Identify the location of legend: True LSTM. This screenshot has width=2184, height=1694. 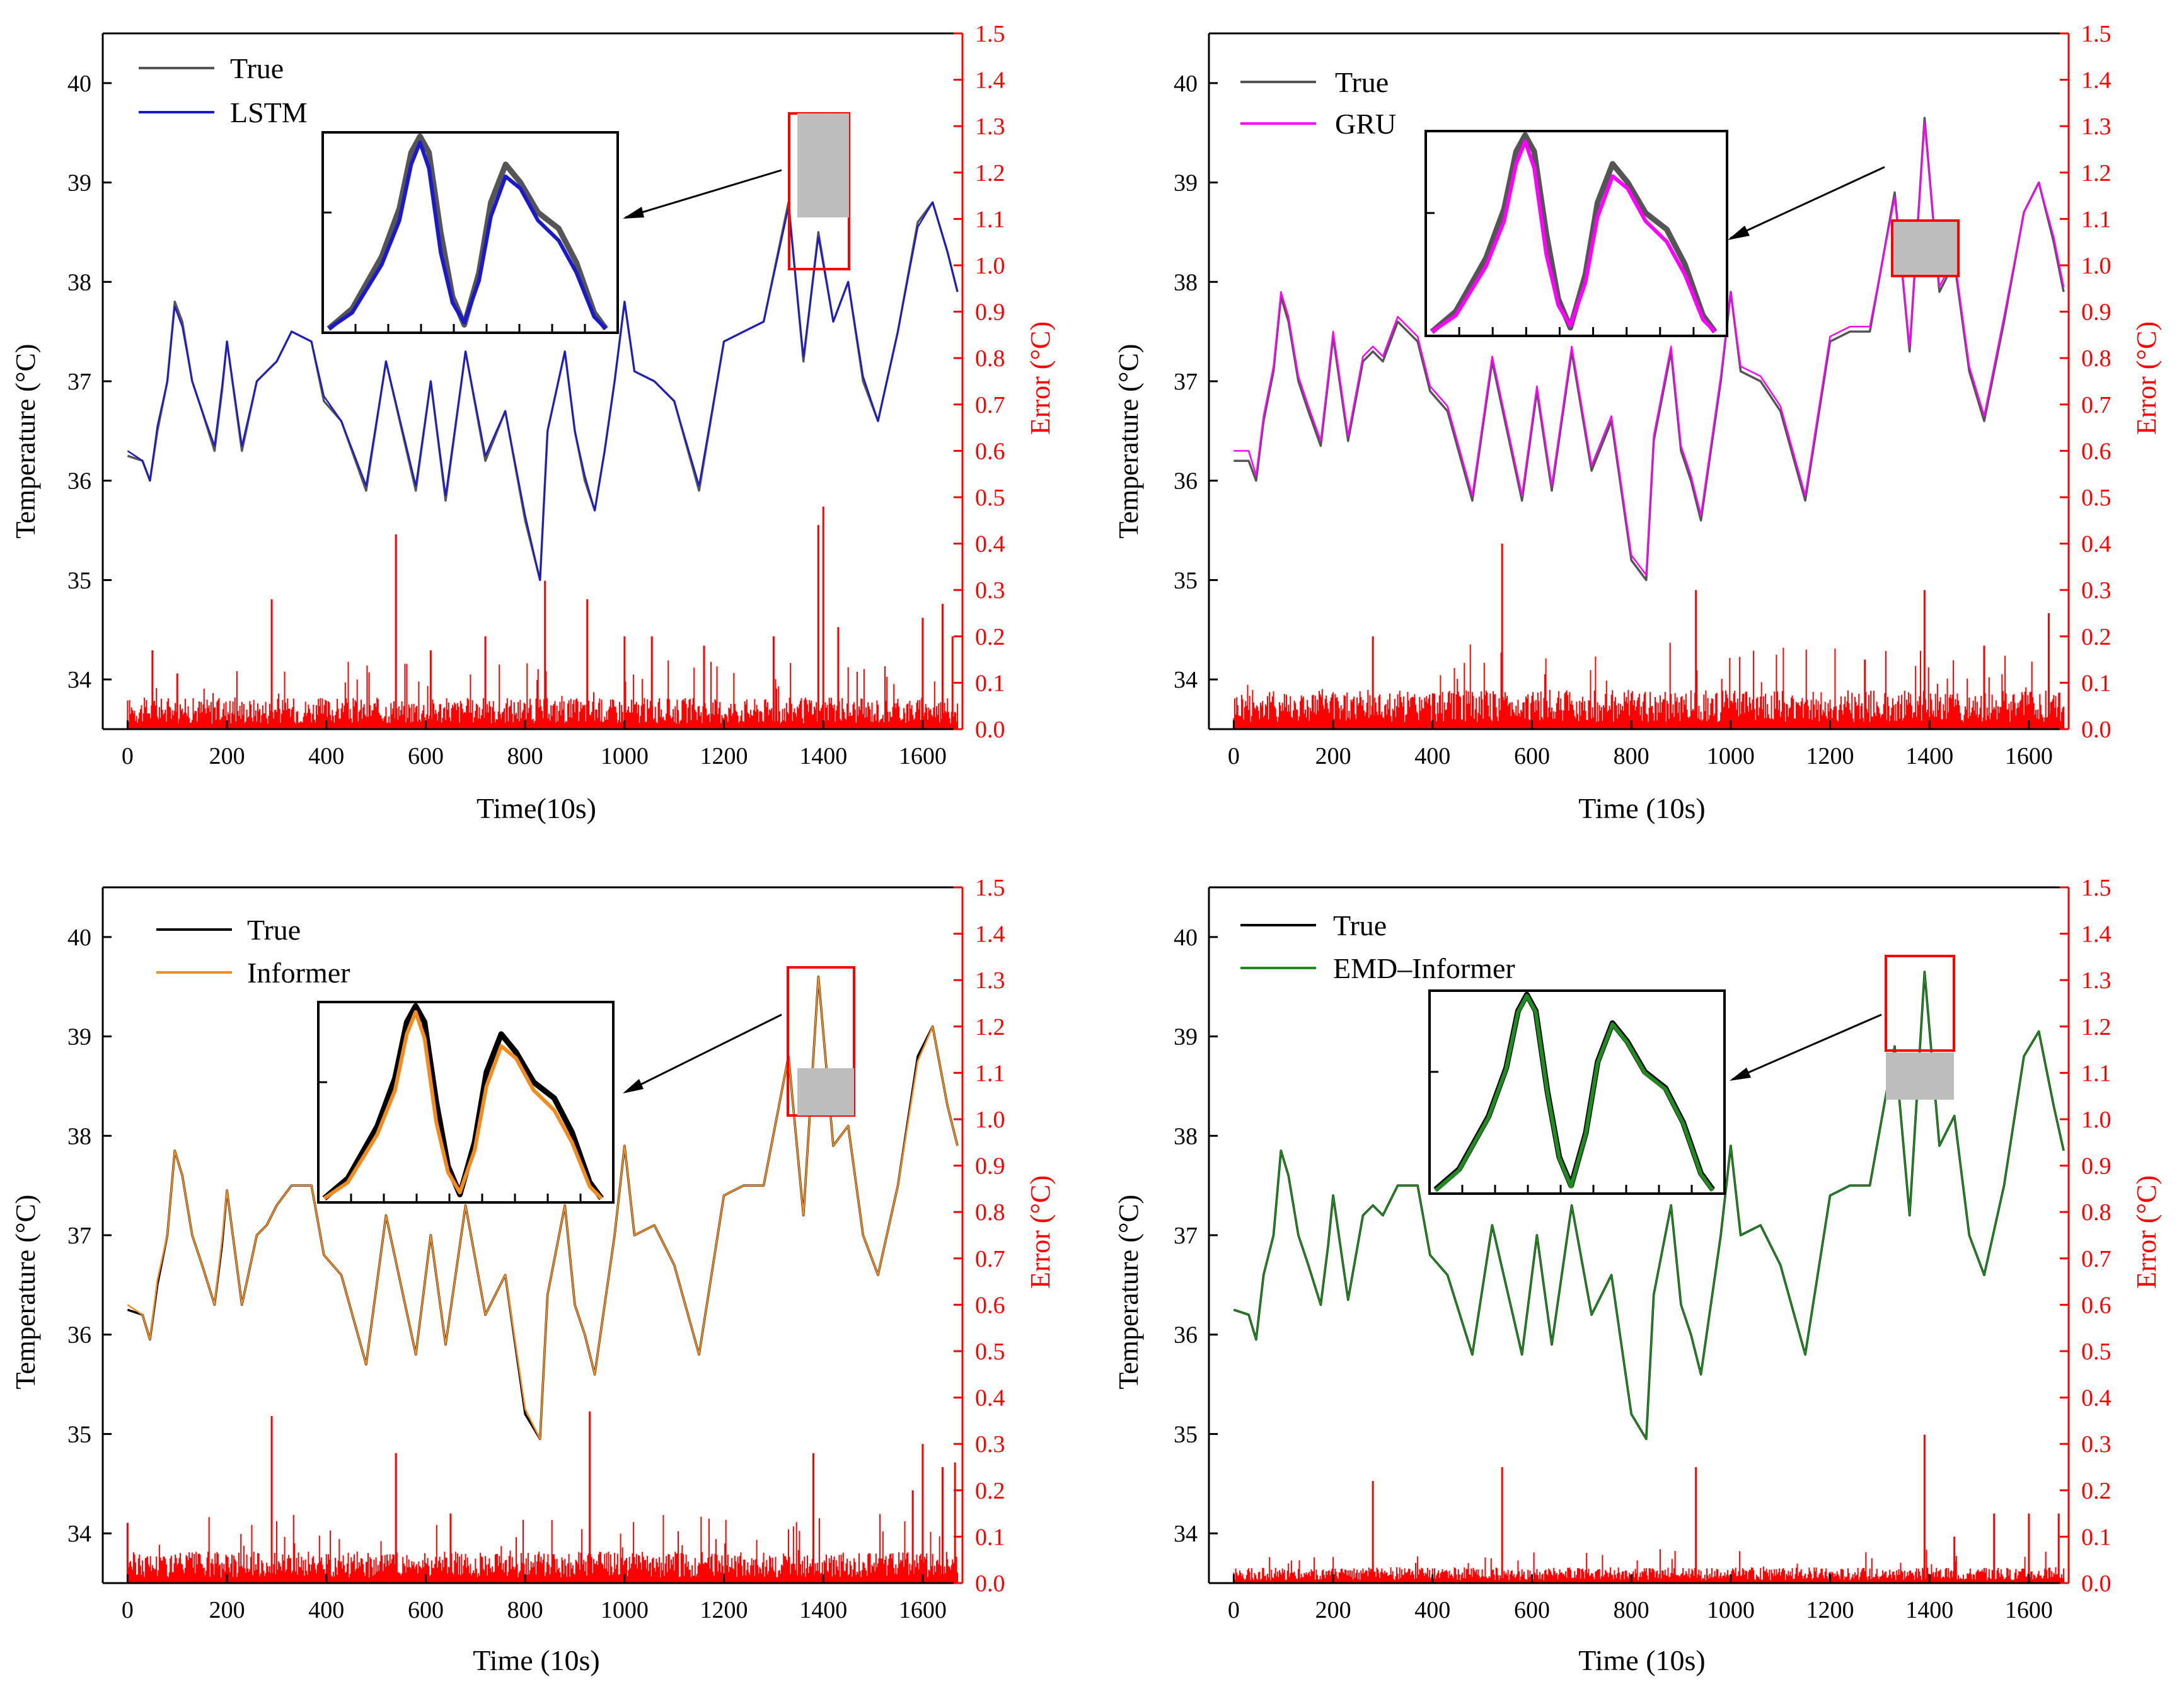
(223, 91).